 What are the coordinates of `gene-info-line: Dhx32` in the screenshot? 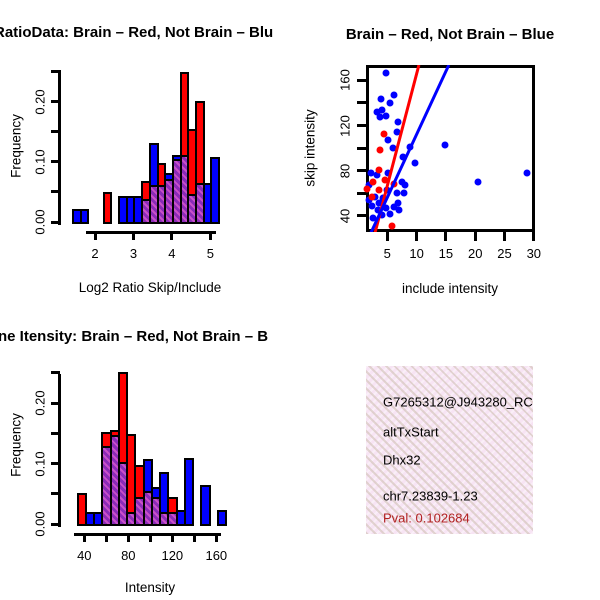 It's located at (402, 460).